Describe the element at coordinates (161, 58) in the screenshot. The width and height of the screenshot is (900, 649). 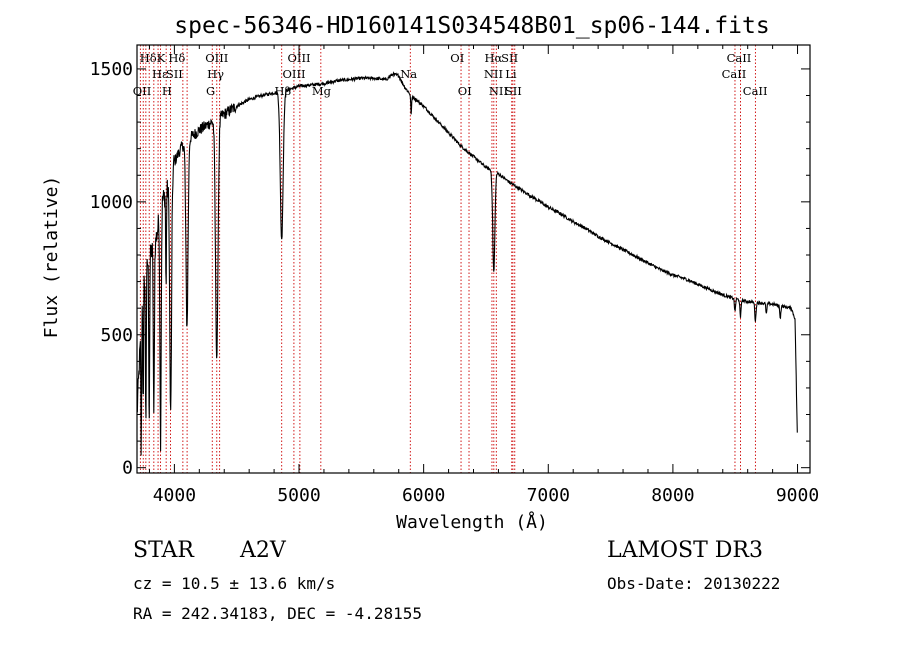
I see `line-label: K` at that location.